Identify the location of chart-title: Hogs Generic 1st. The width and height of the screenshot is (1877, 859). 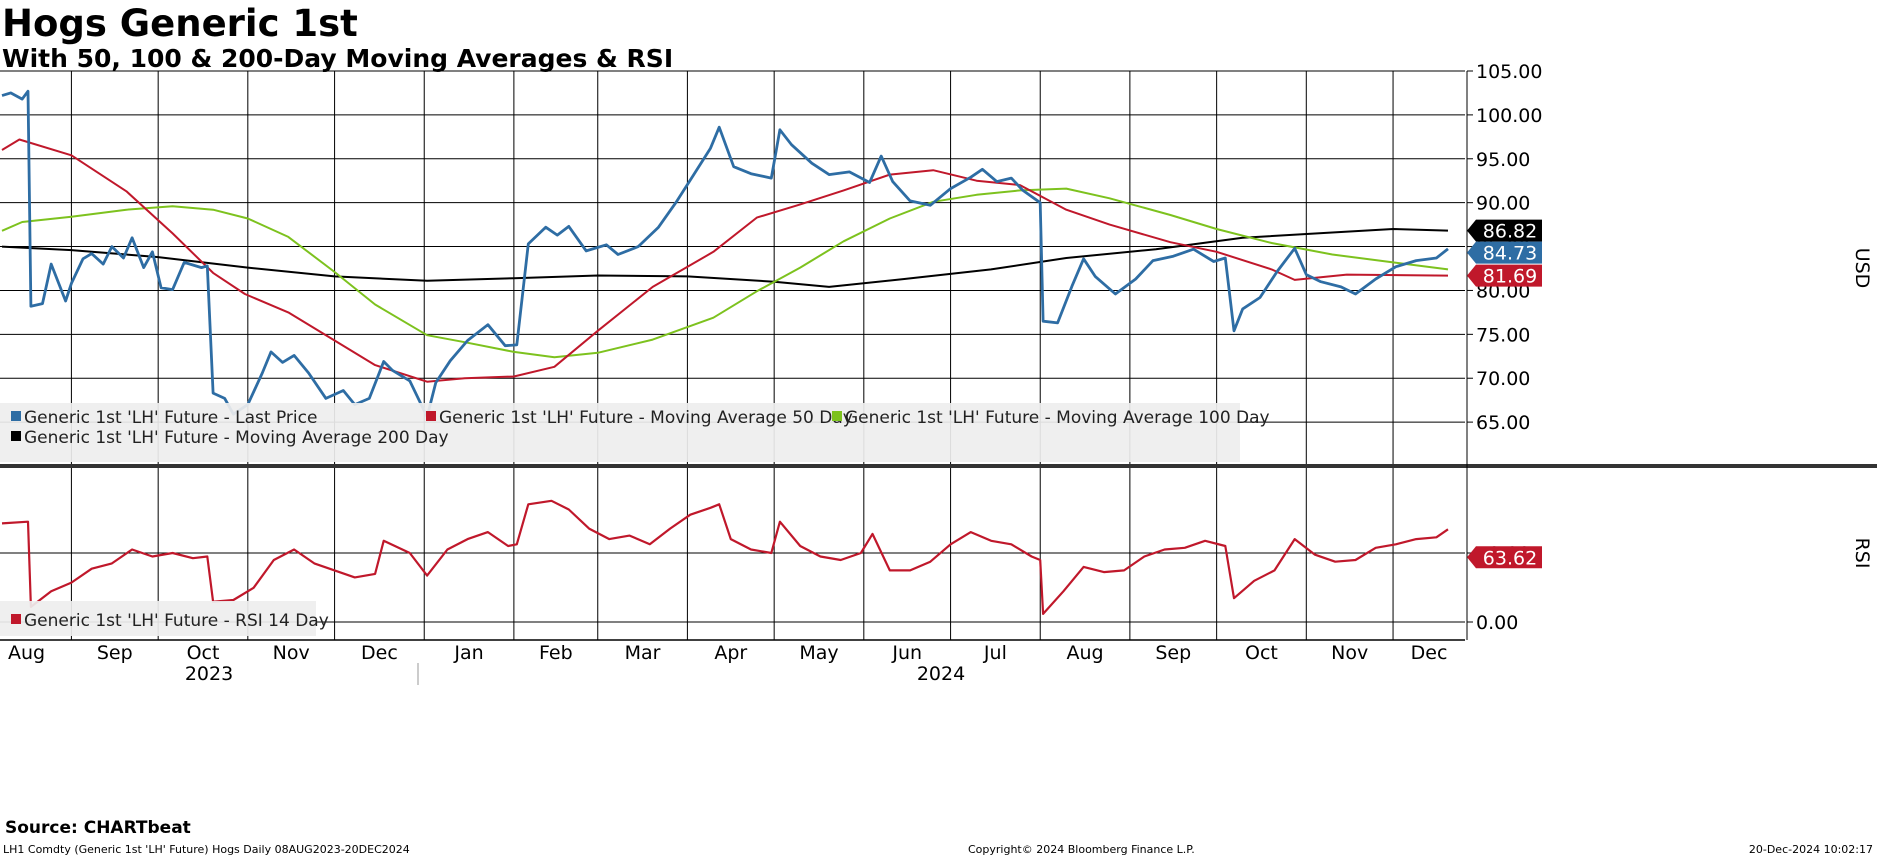
(180, 23).